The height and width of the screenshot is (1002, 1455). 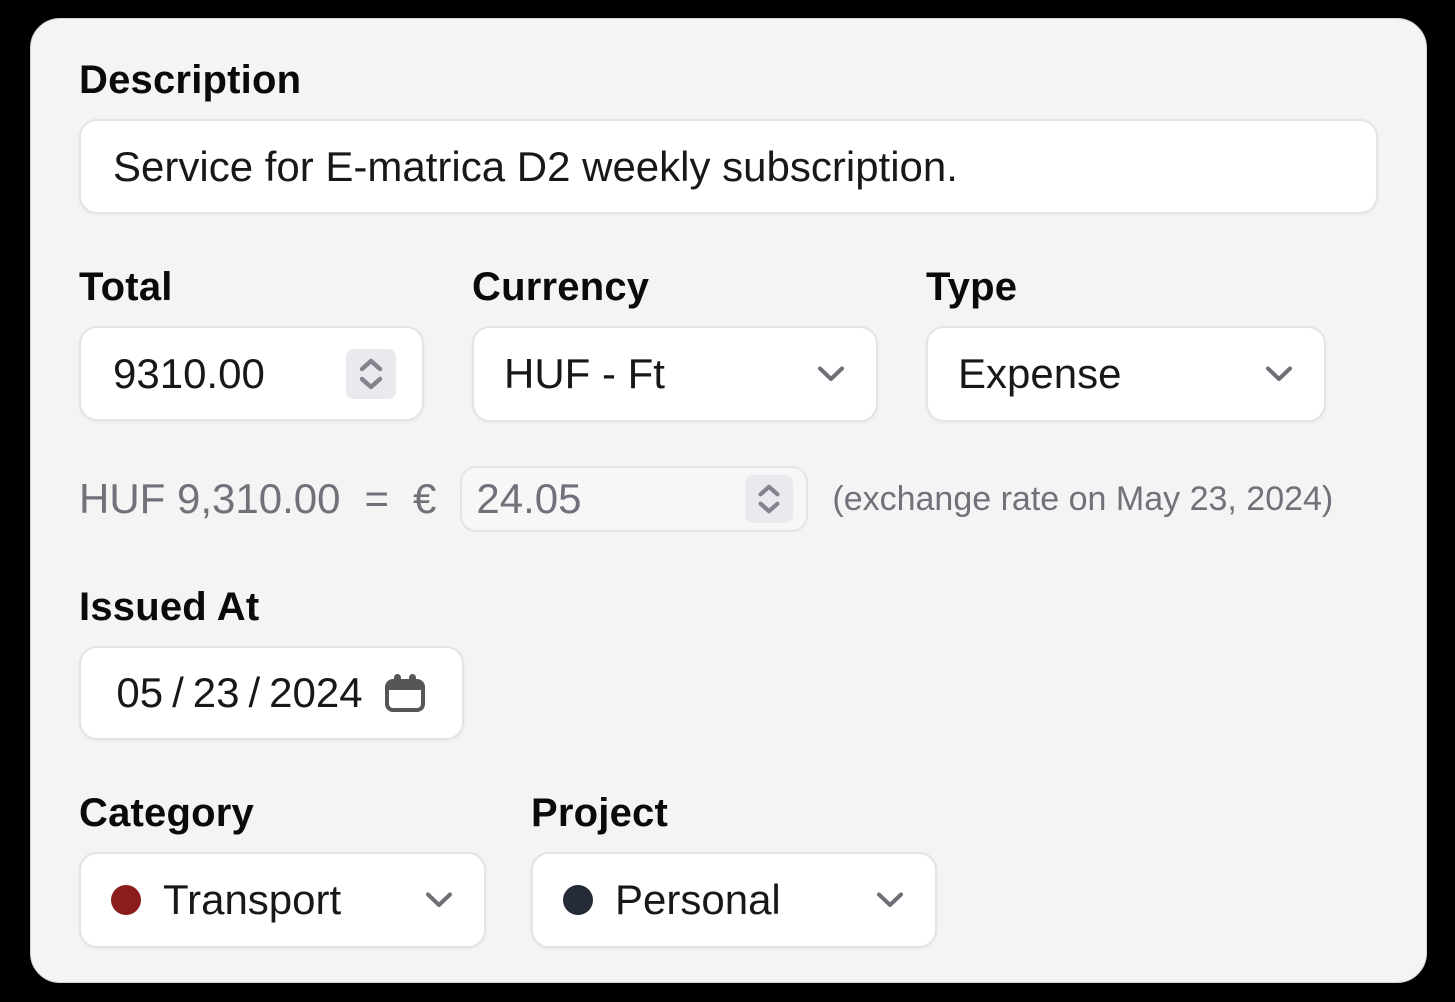 I want to click on equals-sign: =, so click(x=377, y=498).